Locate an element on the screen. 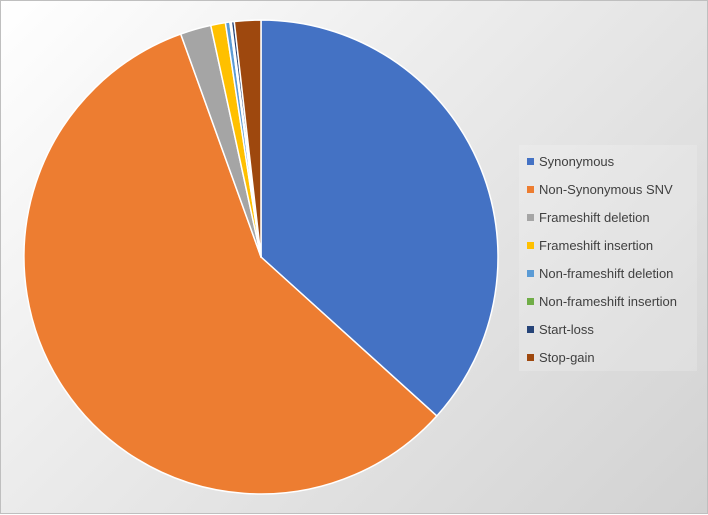 Image resolution: width=708 pixels, height=515 pixels. legend-item: Frameshift insertion is located at coordinates (608, 245).